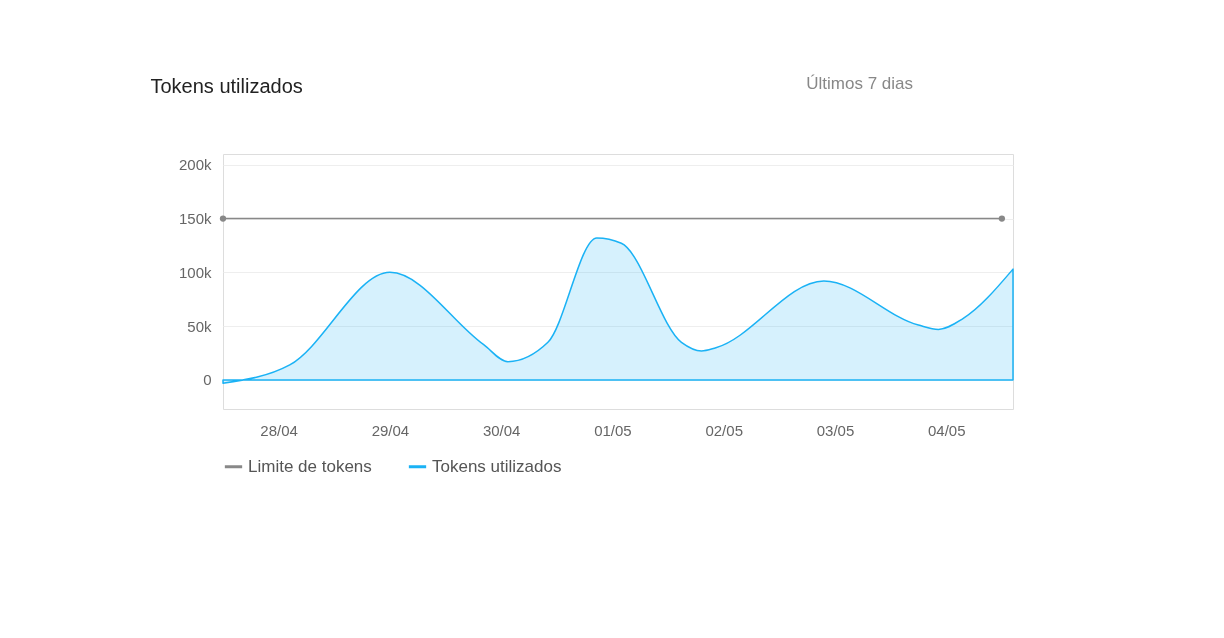 Image resolution: width=1224 pixels, height=638 pixels. What do you see at coordinates (724, 430) in the screenshot?
I see `x-tick-label: 02/05` at bounding box center [724, 430].